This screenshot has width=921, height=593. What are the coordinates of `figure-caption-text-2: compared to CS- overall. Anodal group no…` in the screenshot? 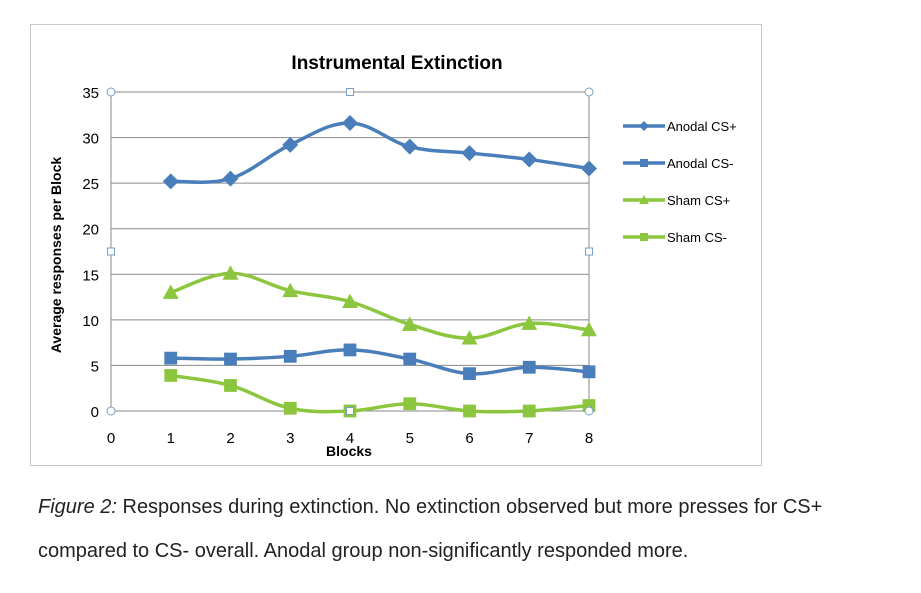 It's located at (363, 551).